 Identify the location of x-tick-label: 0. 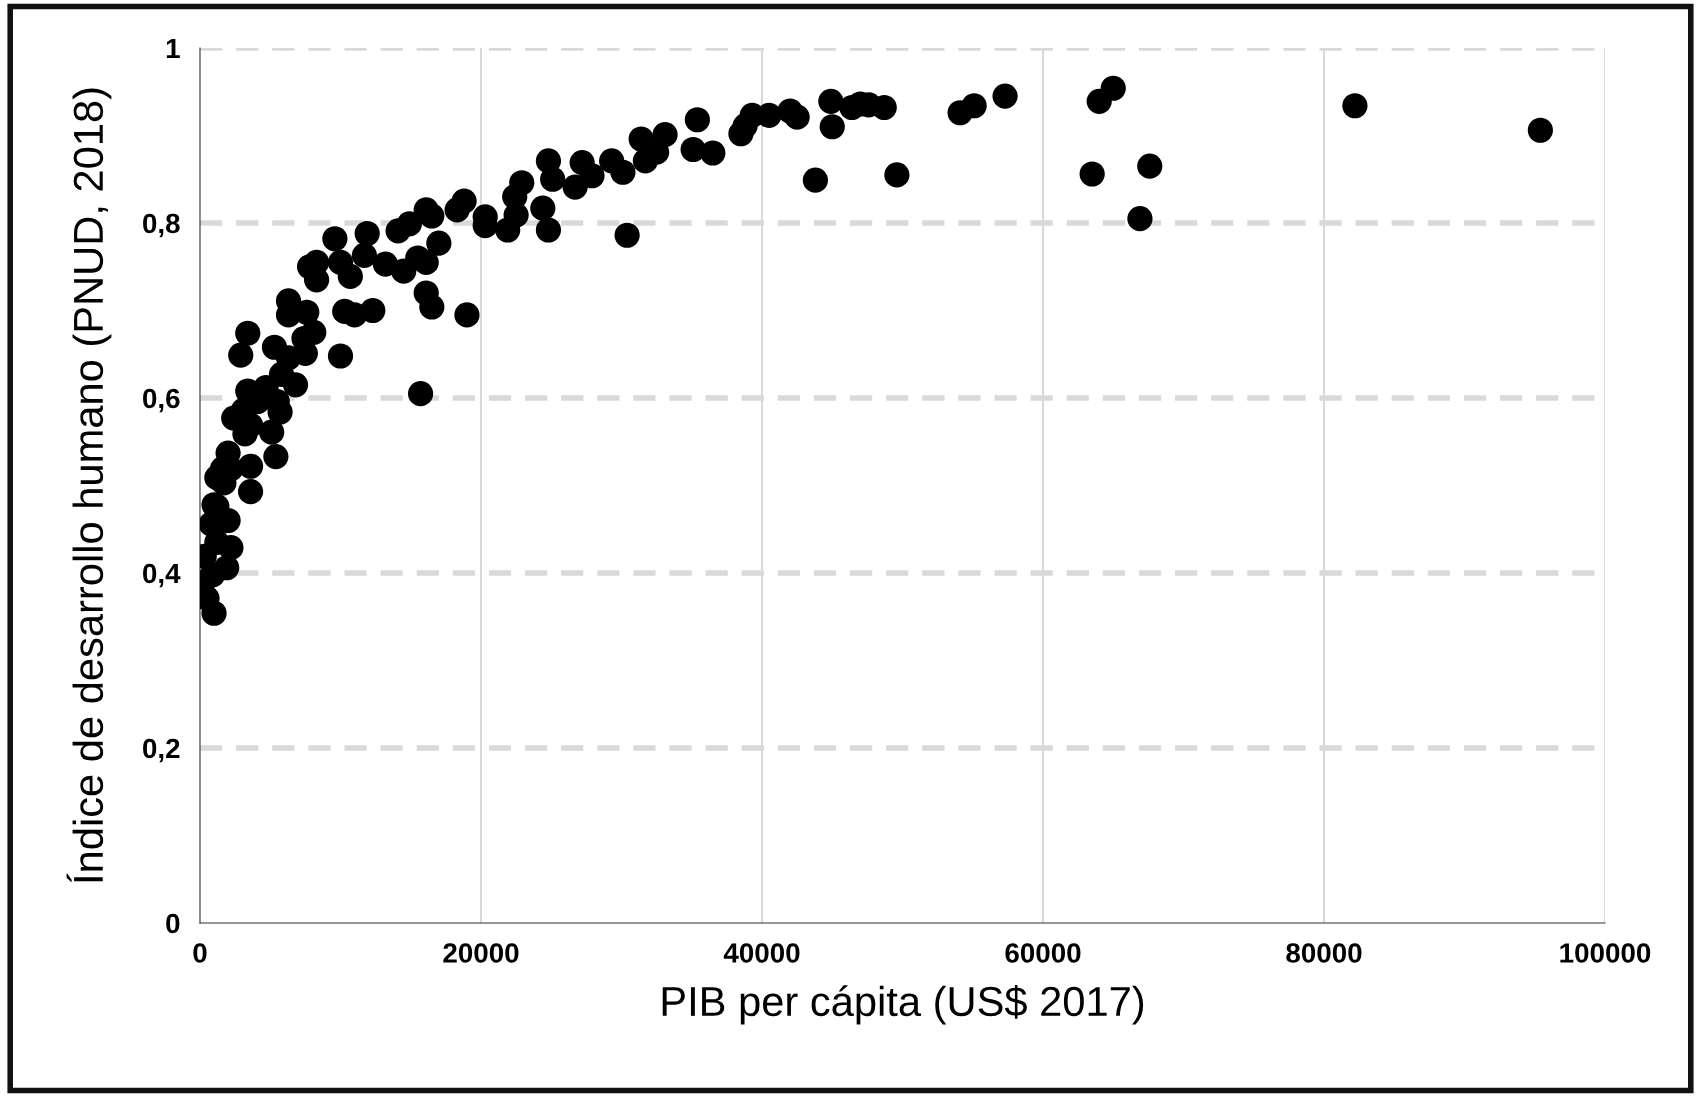
(200, 953).